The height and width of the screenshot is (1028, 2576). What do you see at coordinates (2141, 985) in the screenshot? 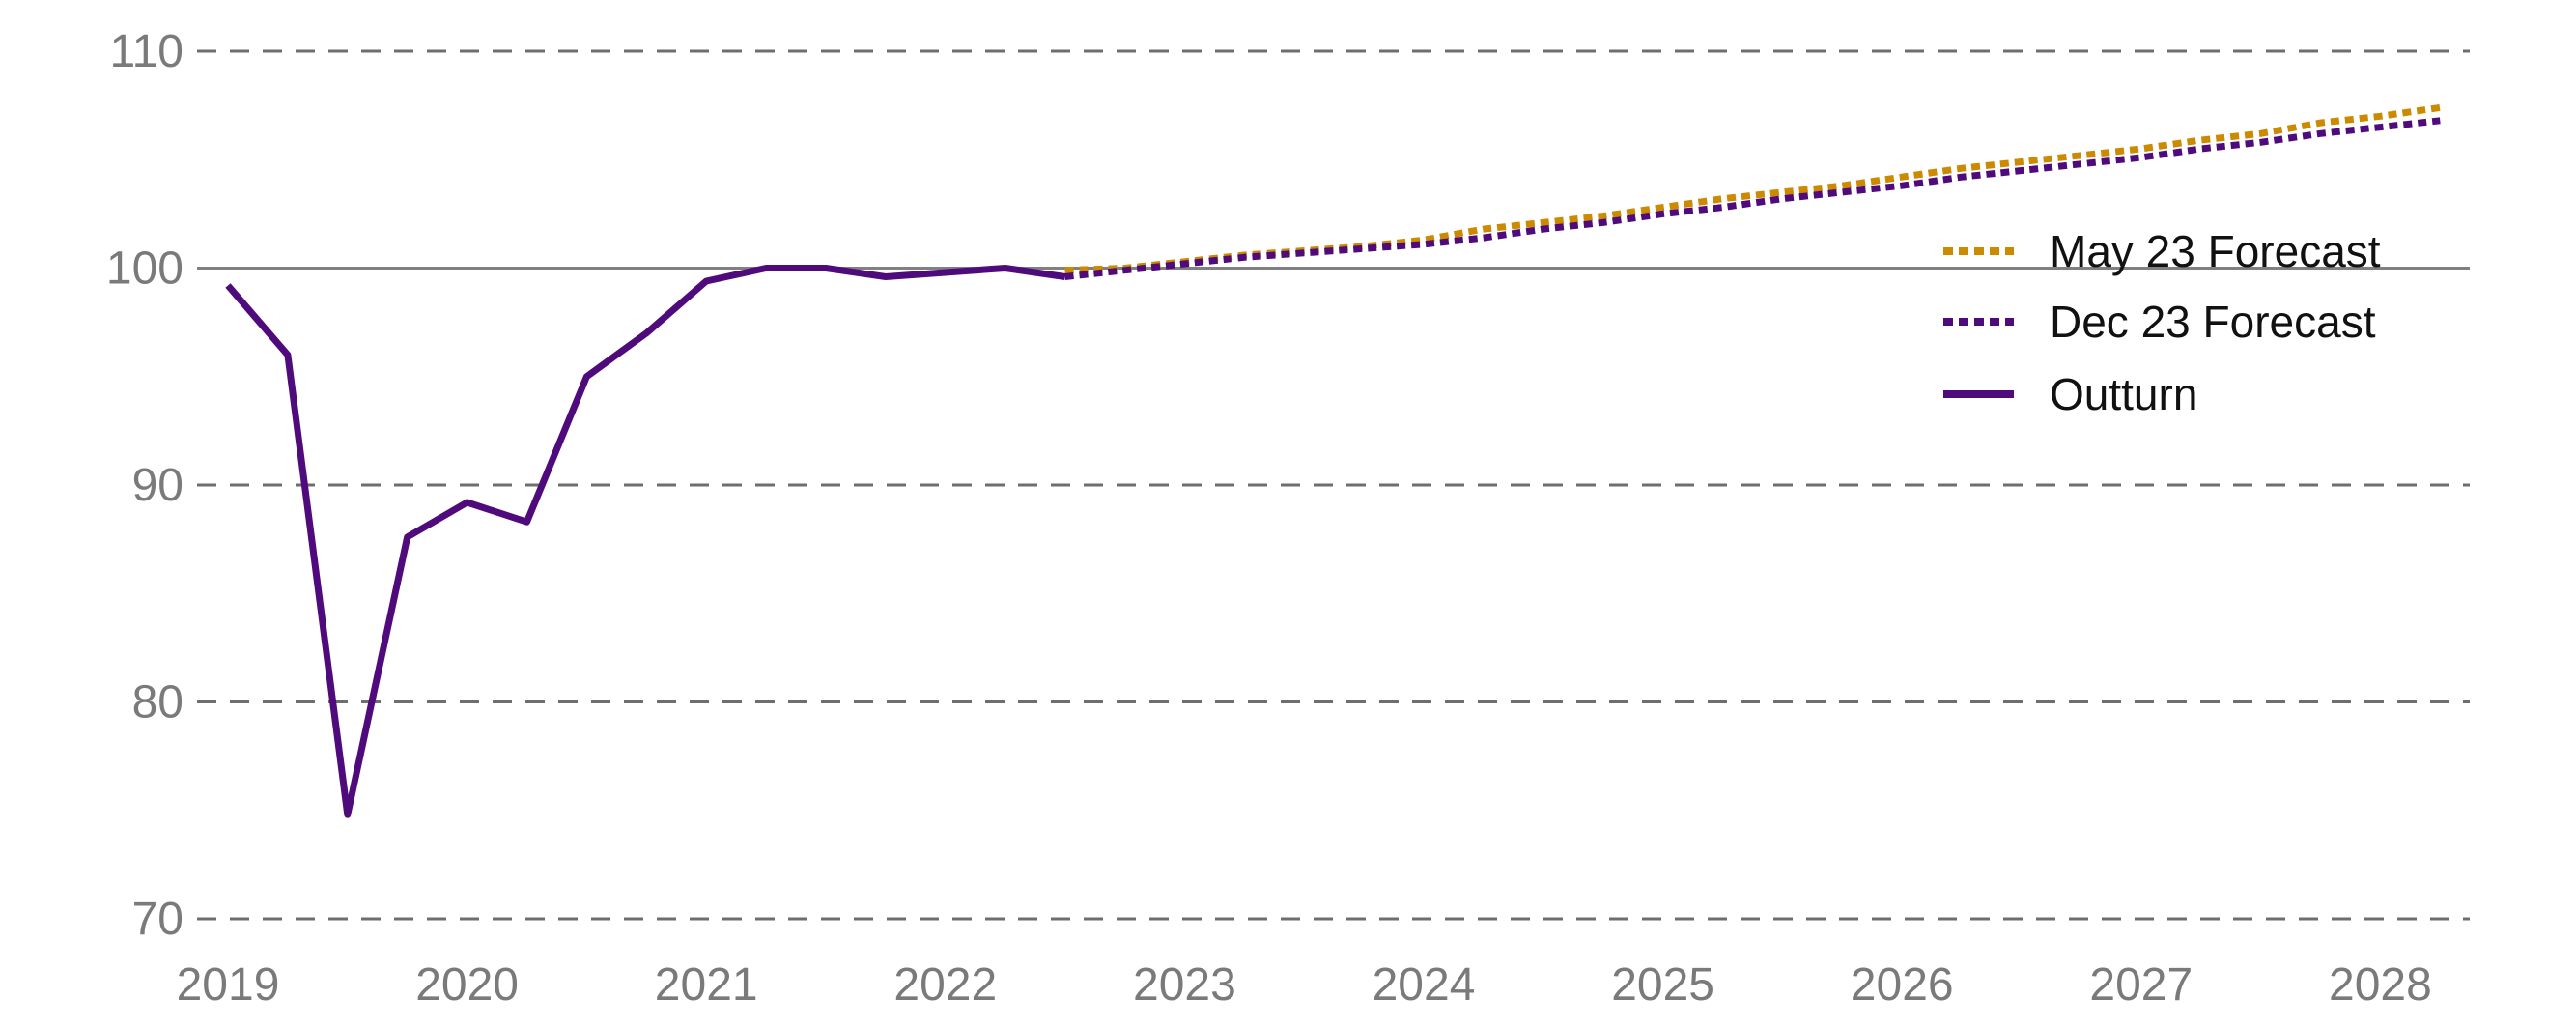
I see `x-tick-label: 2027` at bounding box center [2141, 985].